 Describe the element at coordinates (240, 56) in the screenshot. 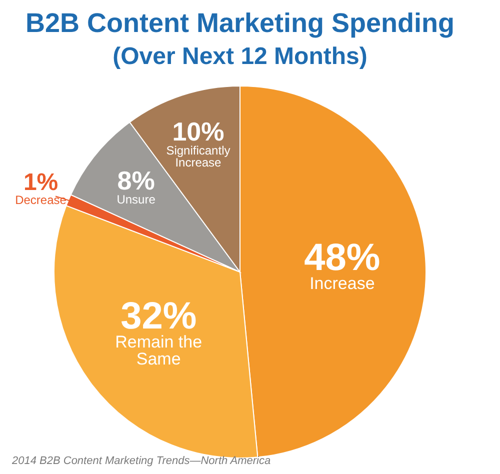

I see `chart-subtitle: (Over Next 12 Months)` at that location.